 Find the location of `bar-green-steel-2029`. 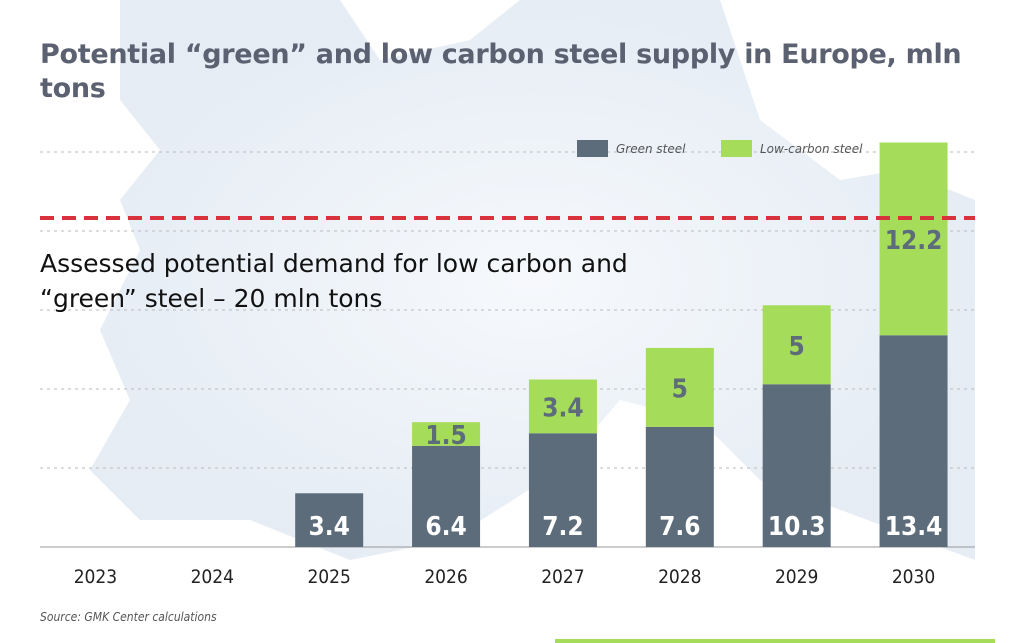

bar-green-steel-2029 is located at coordinates (796, 465).